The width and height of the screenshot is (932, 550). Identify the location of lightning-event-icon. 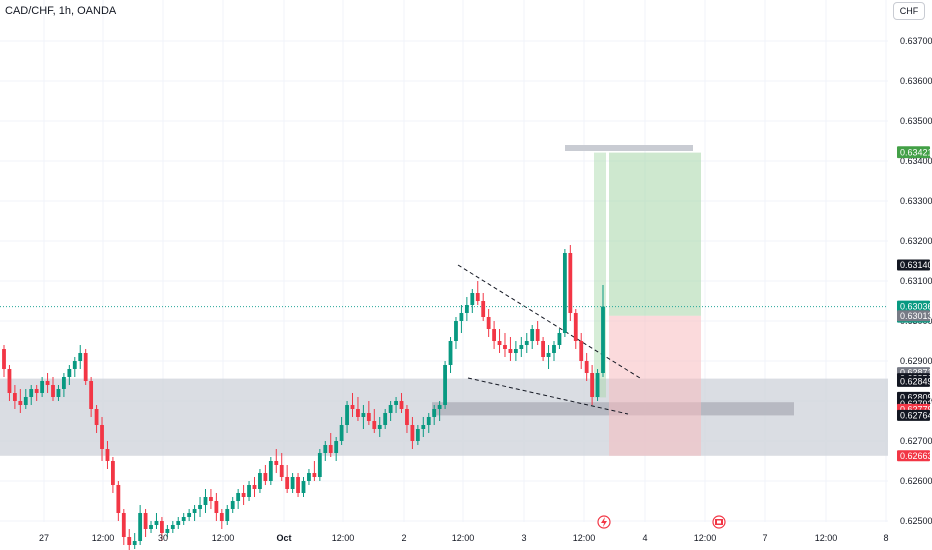
(604, 522).